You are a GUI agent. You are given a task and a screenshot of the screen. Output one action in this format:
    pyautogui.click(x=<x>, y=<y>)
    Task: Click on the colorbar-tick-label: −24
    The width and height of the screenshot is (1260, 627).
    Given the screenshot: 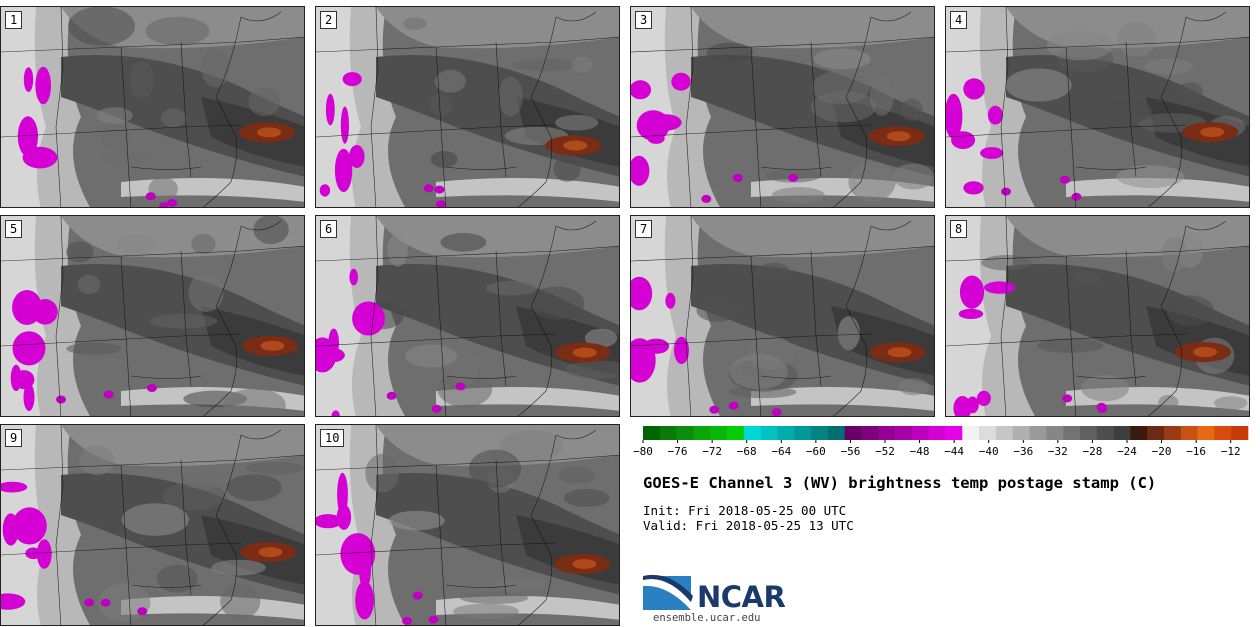 What is the action you would take?
    pyautogui.click(x=1127, y=451)
    